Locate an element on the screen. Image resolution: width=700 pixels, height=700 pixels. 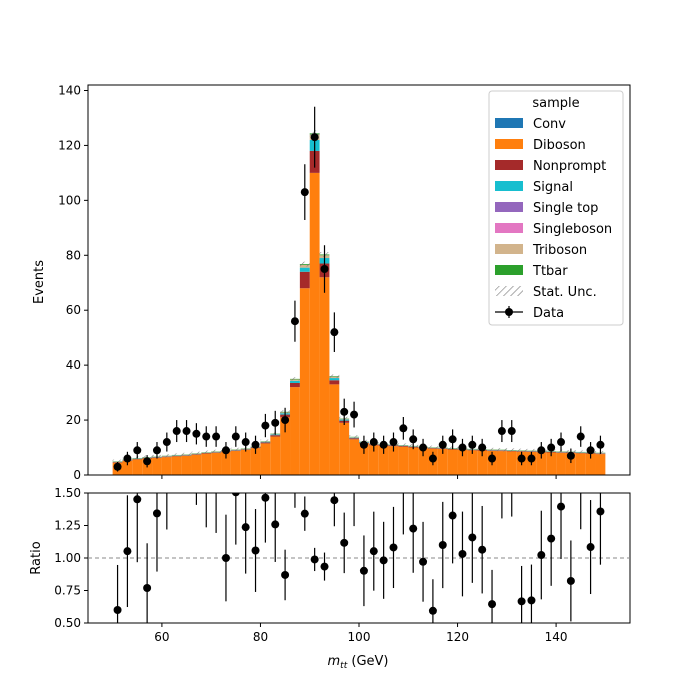
x-tick-label: 100 is located at coordinates (359, 637).